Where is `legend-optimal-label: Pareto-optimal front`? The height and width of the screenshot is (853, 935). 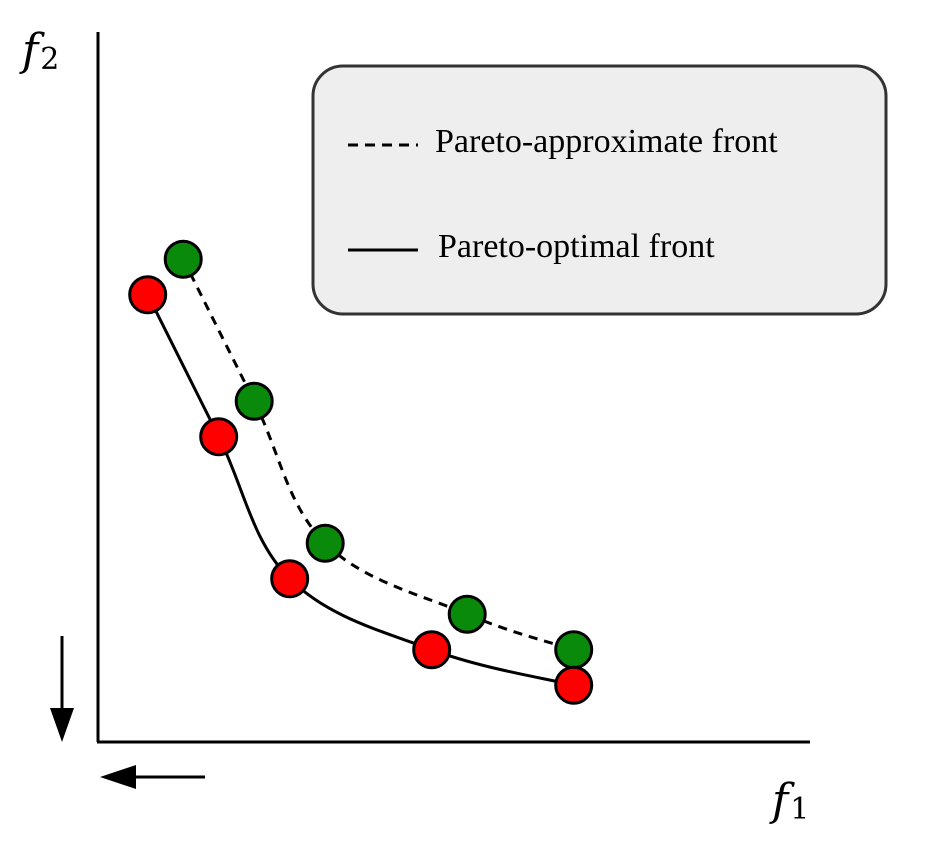
legend-optimal-label: Pareto-optimal front is located at coordinates (576, 246).